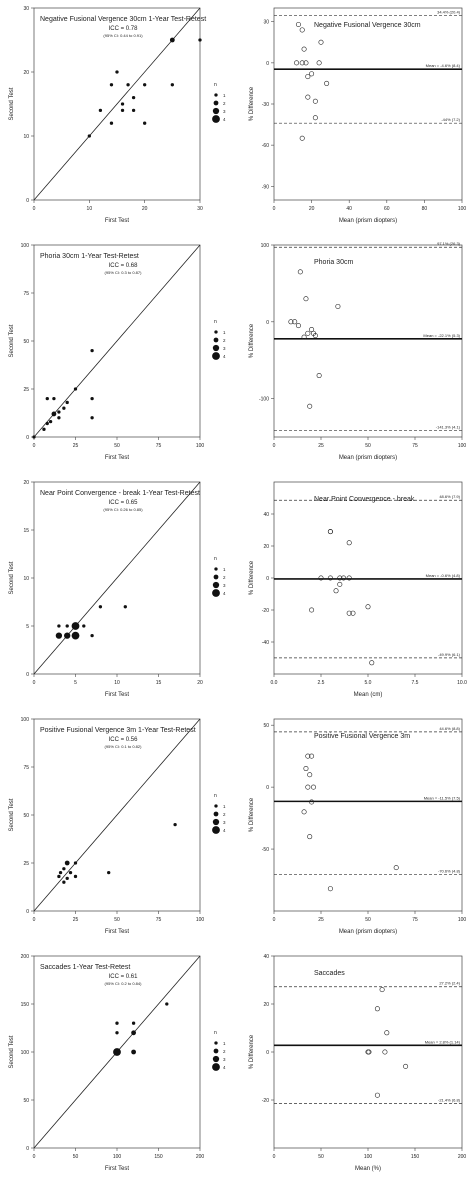 The width and height of the screenshot is (474, 1186). I want to click on chart-title: Phoria 30cm, so click(333, 262).